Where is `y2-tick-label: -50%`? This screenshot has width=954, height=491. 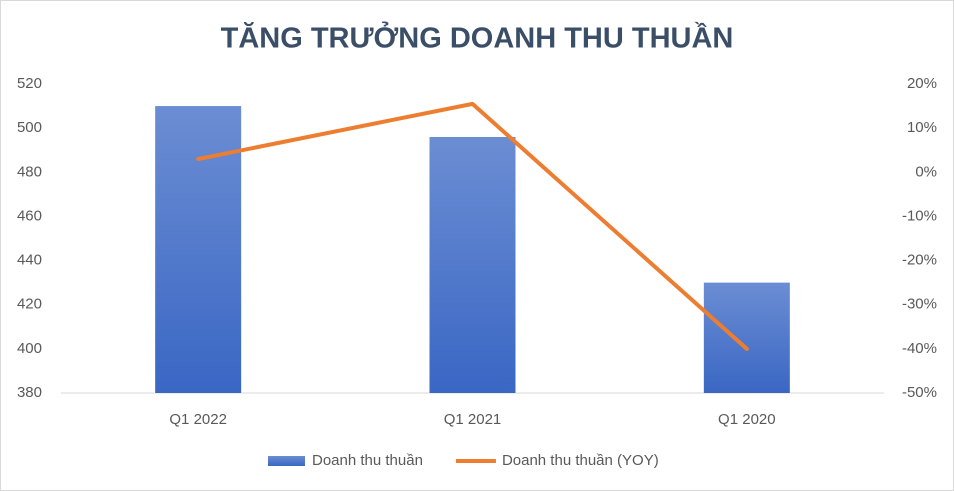 y2-tick-label: -50% is located at coordinates (919, 392).